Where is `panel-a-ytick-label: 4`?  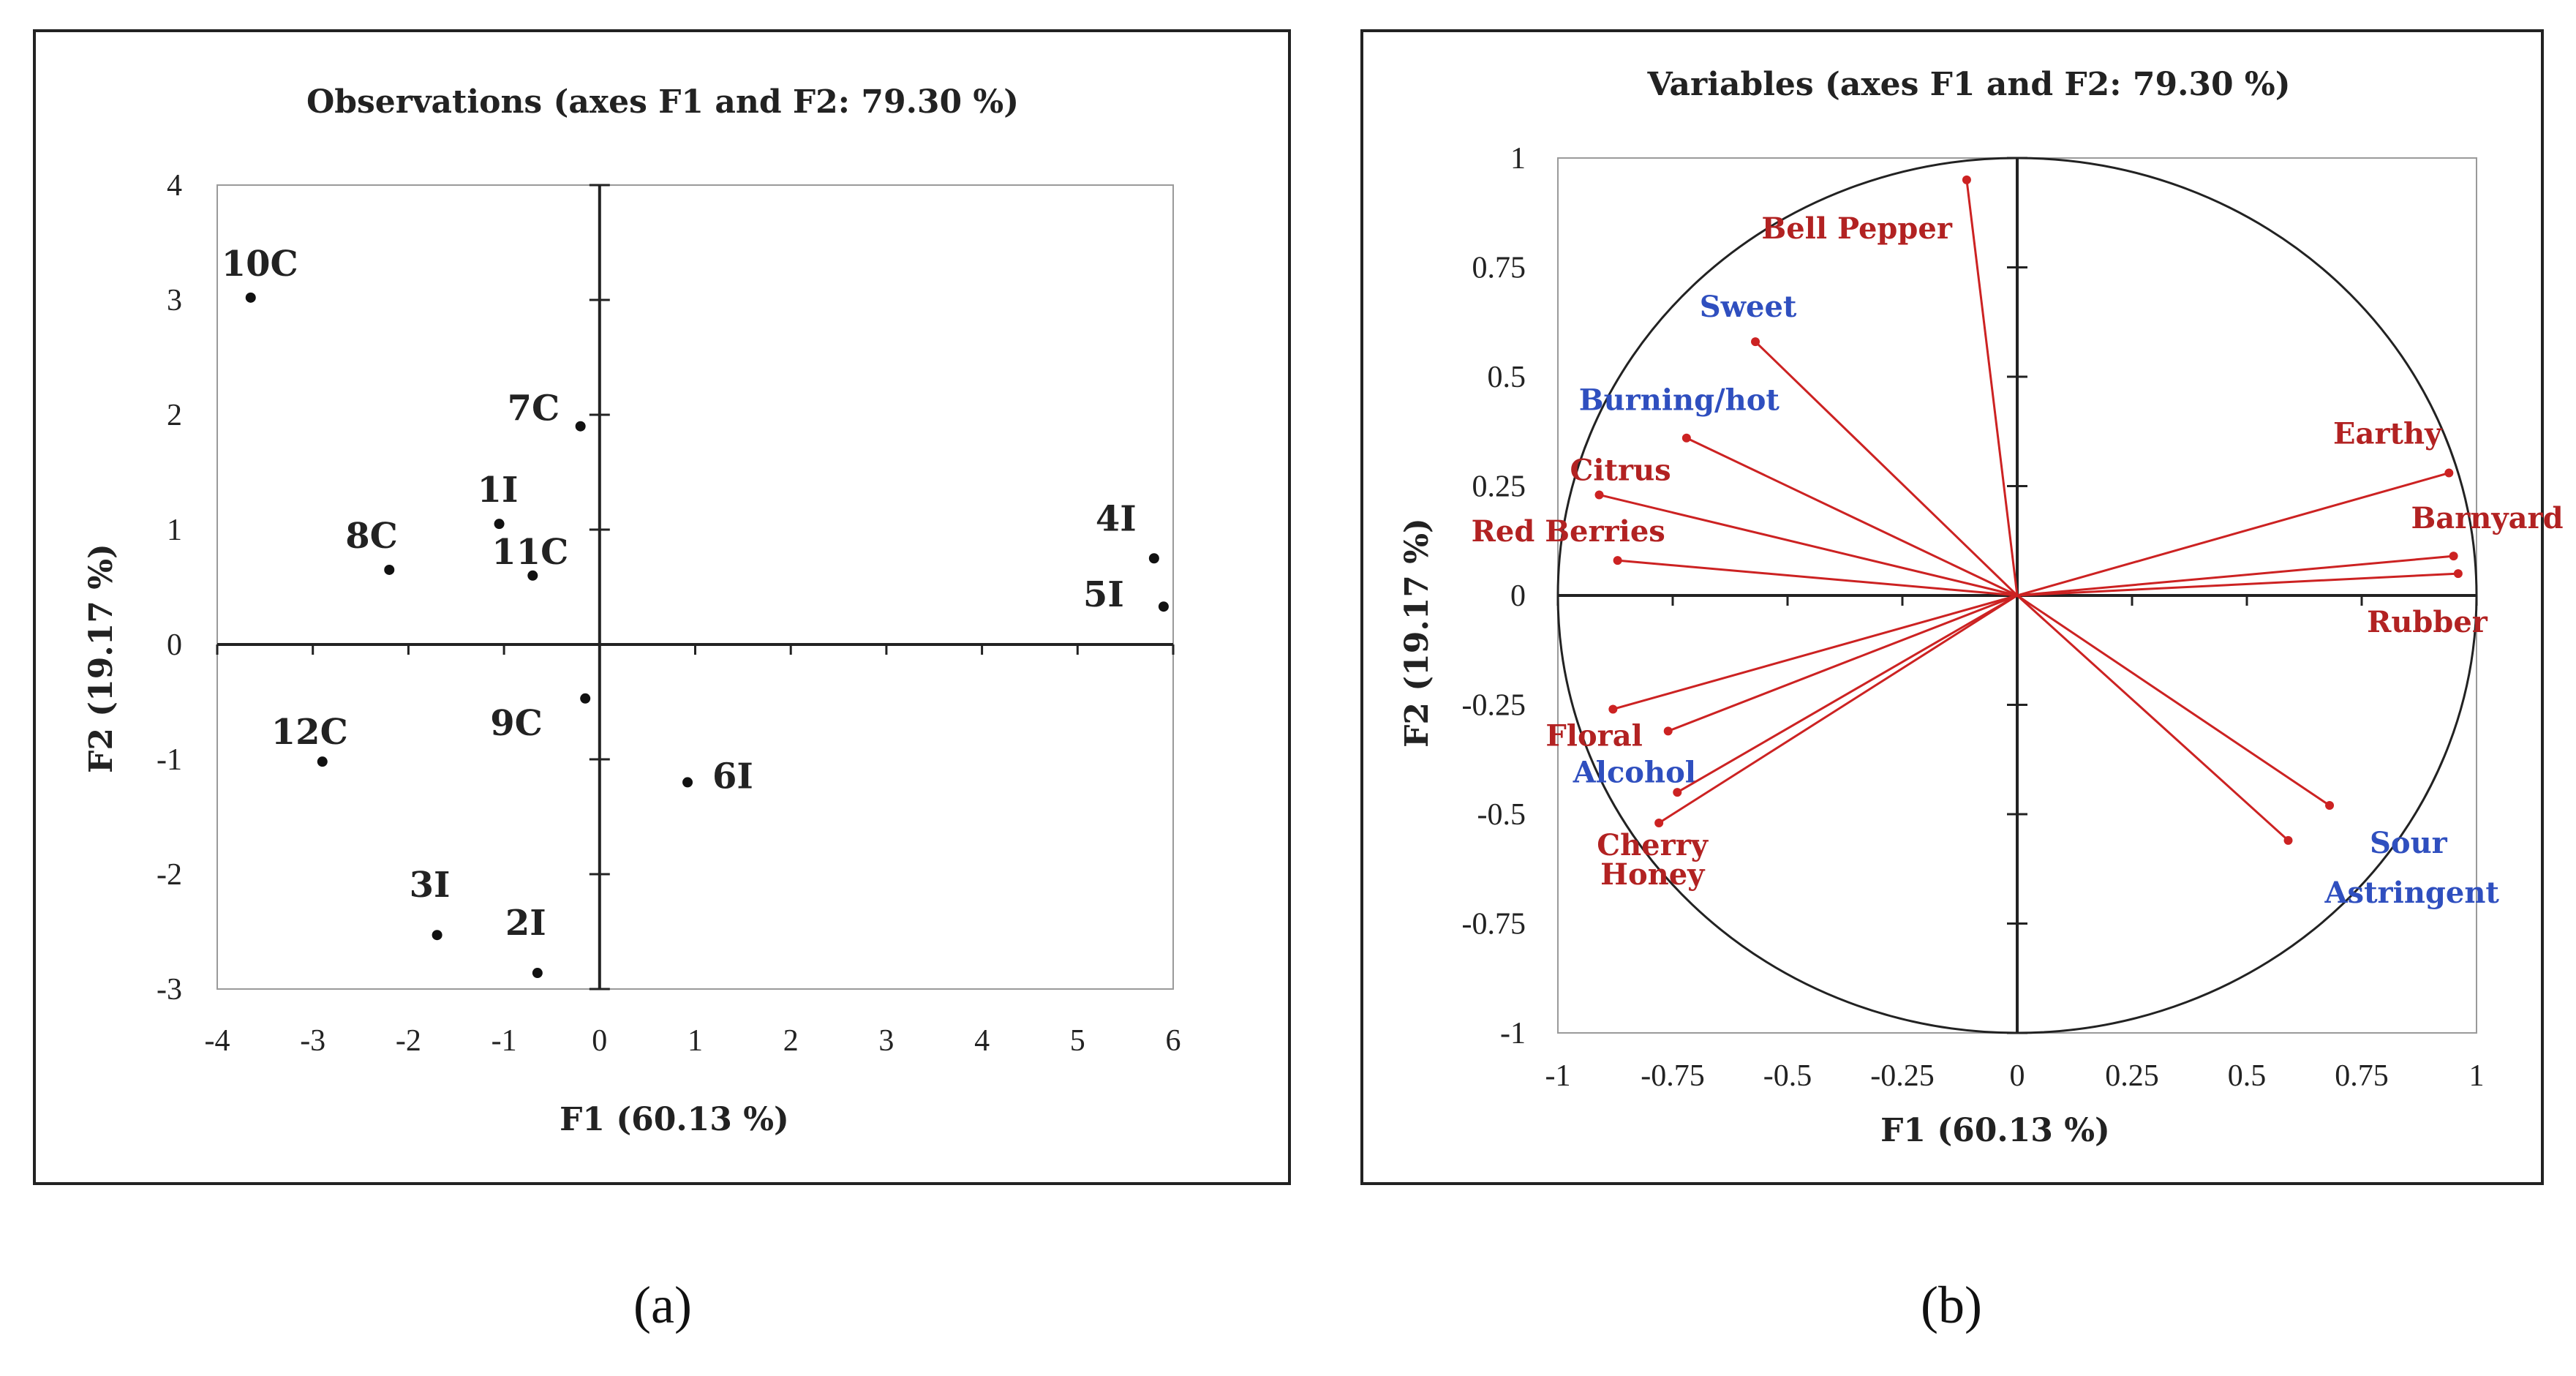 panel-a-ytick-label: 4 is located at coordinates (174, 186).